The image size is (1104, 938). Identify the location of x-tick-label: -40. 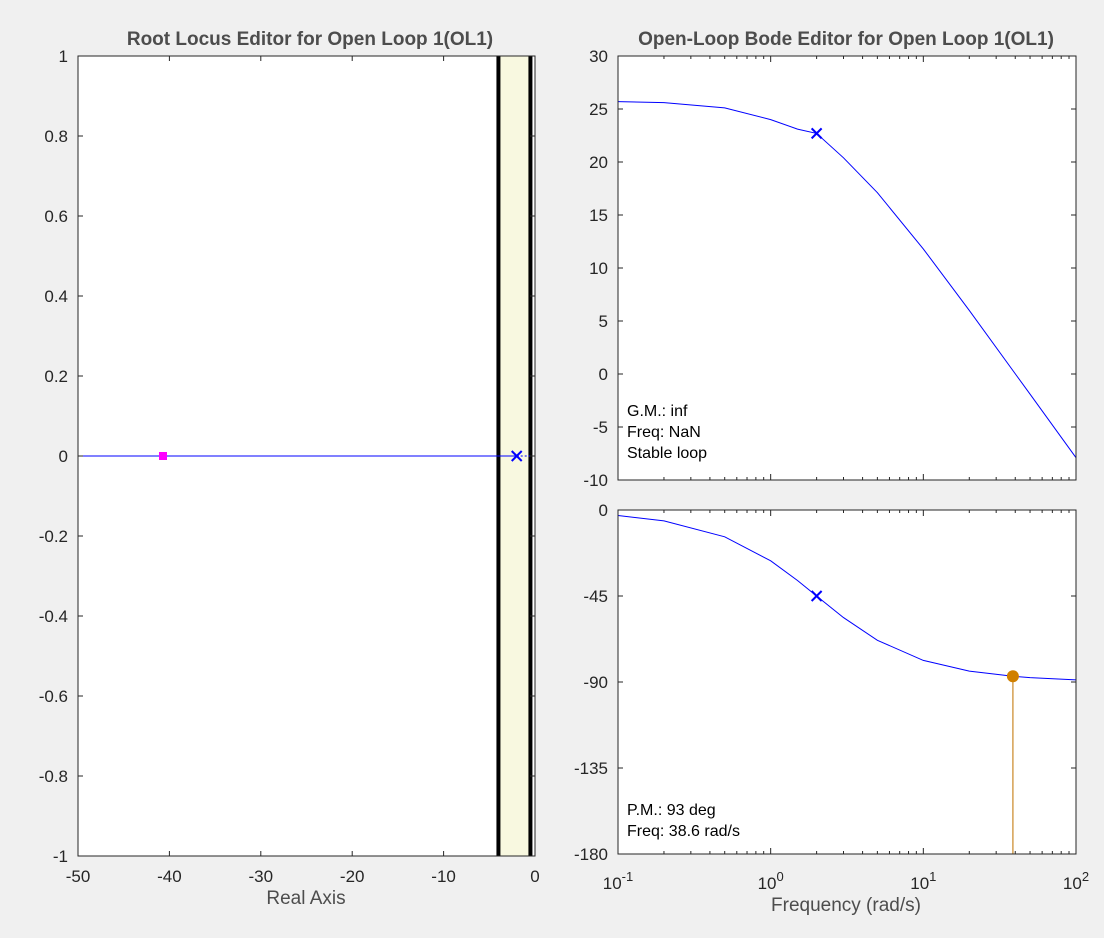
(169, 876).